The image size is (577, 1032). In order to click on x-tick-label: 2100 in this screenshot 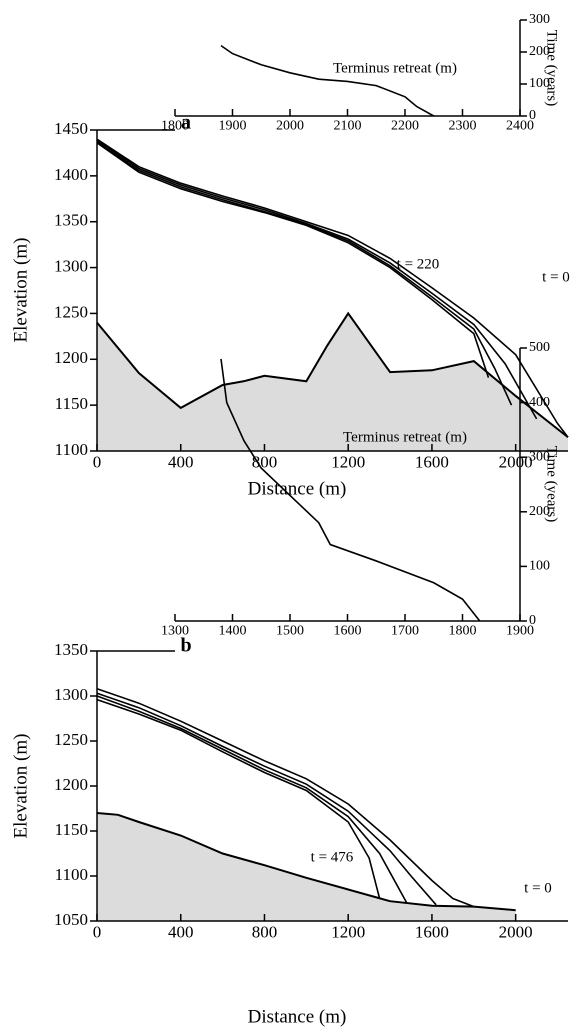, I will do `click(348, 126)`.